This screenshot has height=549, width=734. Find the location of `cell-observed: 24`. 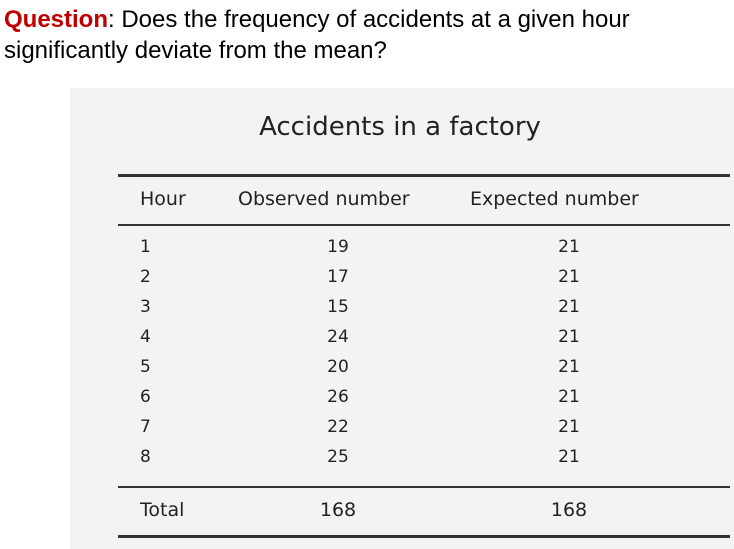

cell-observed: 24 is located at coordinates (338, 337).